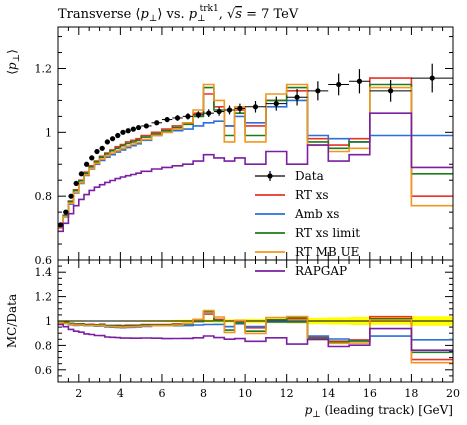 The width and height of the screenshot is (467, 425). Describe the element at coordinates (307, 223) in the screenshot. I see `legend: Data RT xs Amb xs RT xs limit RT MB UE RAPGAP` at that location.